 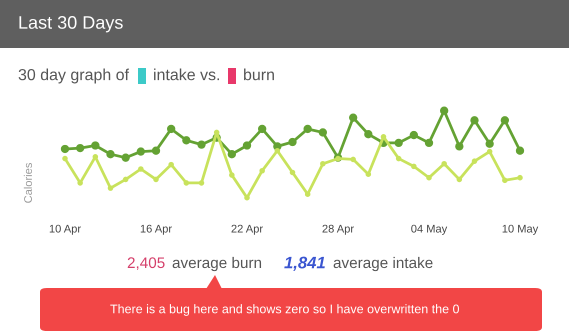 What do you see at coordinates (74, 76) in the screenshot?
I see `text: 30 day graph of` at bounding box center [74, 76].